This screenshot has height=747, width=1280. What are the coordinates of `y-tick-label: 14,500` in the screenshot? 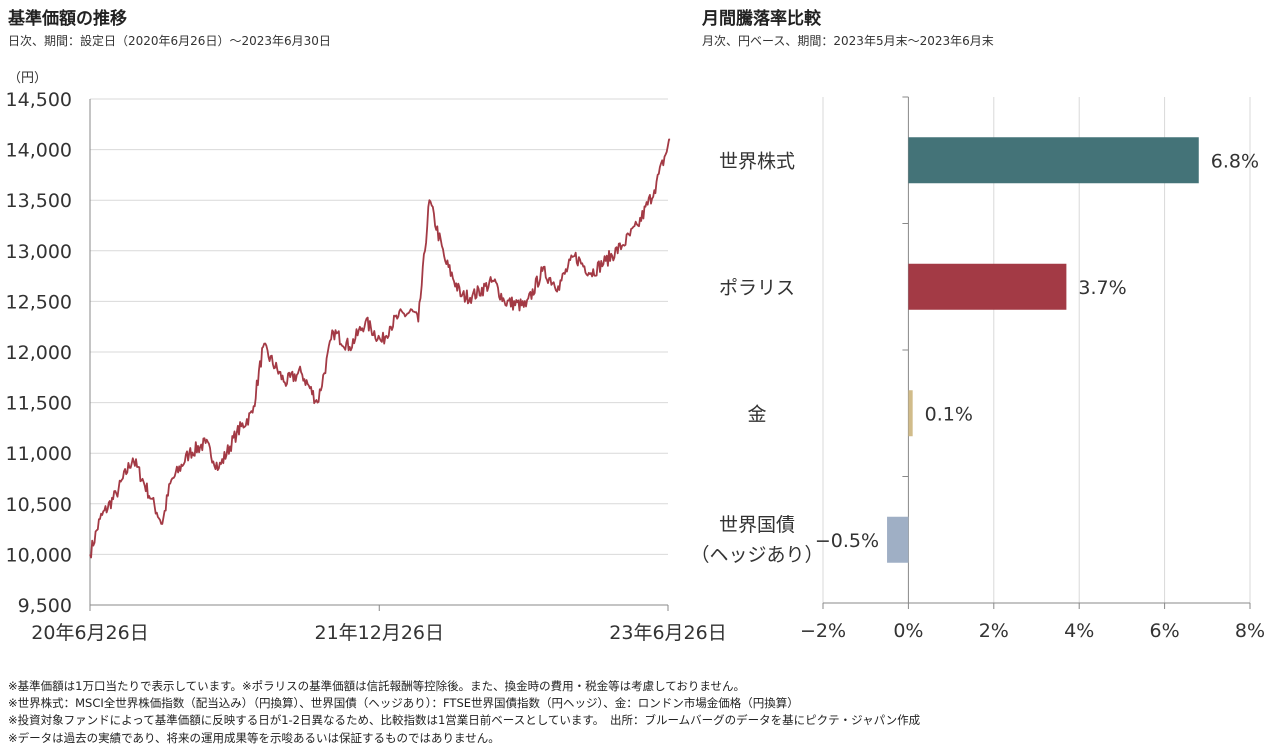 It's located at (39, 100).